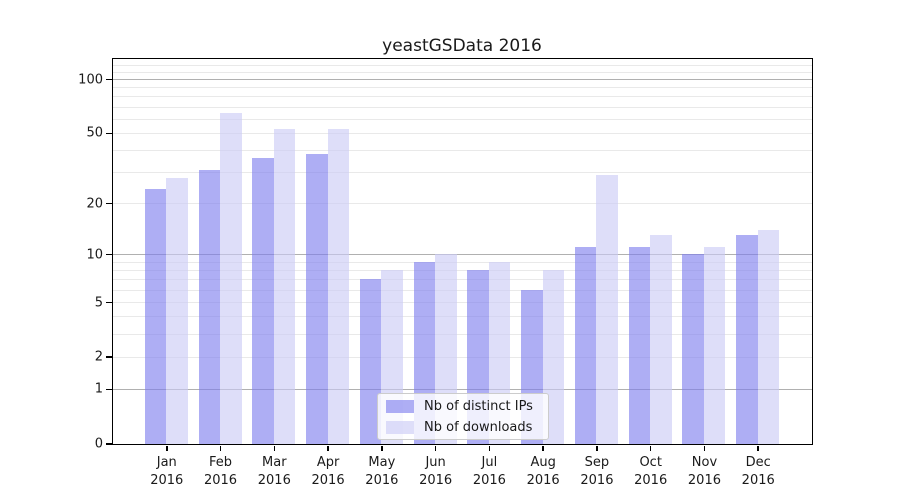 The width and height of the screenshot is (900, 500). Describe the element at coordinates (382, 471) in the screenshot. I see `x-tick-label: May 2016` at that location.